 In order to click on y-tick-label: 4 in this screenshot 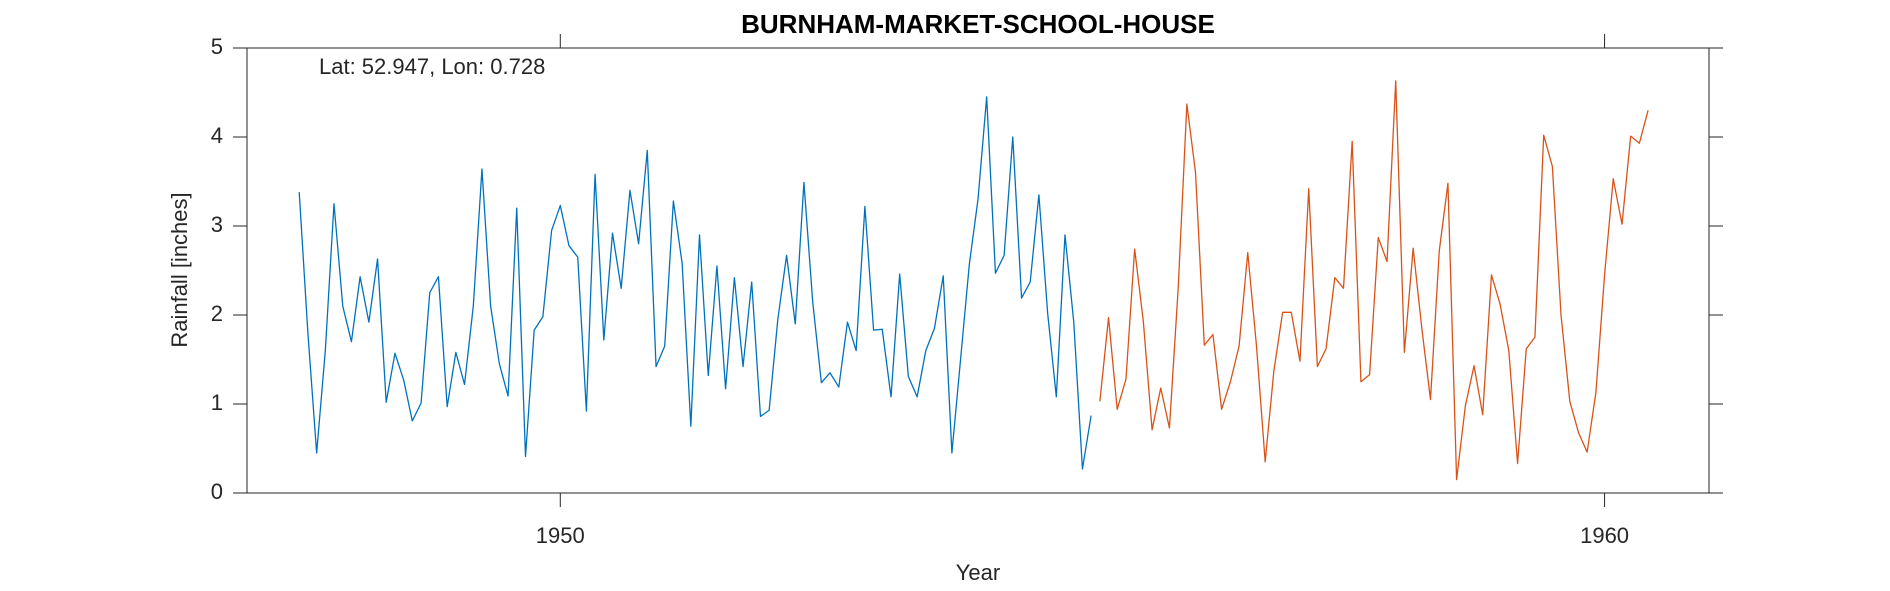, I will do `click(217, 135)`.